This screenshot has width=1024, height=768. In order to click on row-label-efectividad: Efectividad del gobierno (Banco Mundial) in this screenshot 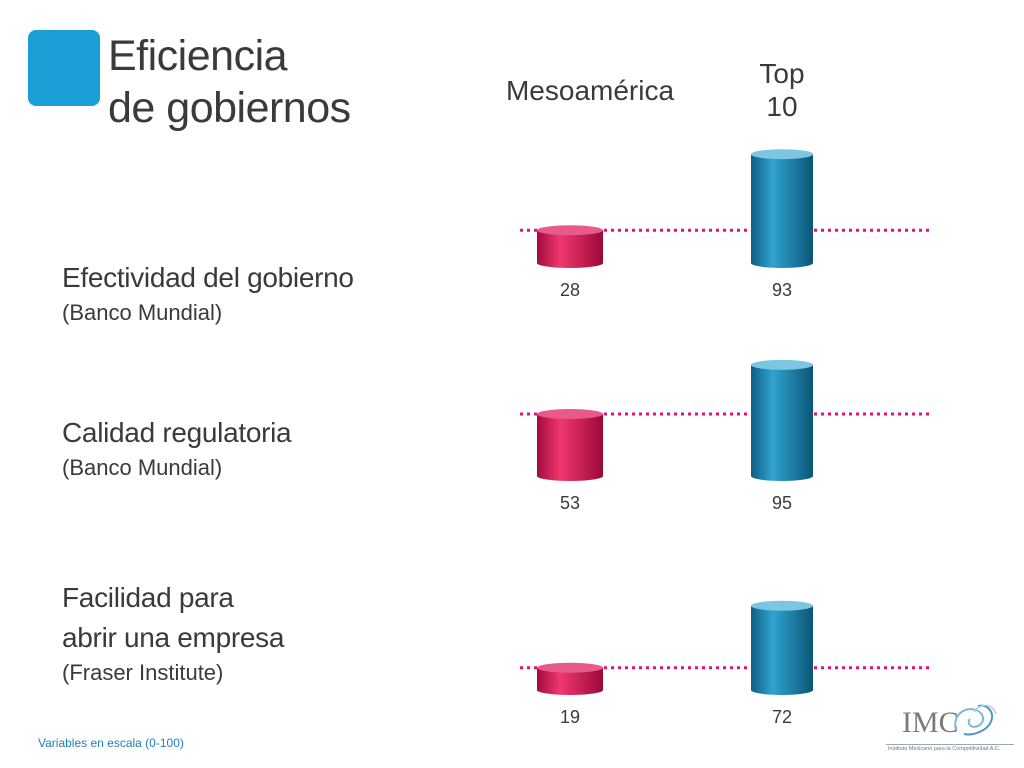, I will do `click(208, 293)`.